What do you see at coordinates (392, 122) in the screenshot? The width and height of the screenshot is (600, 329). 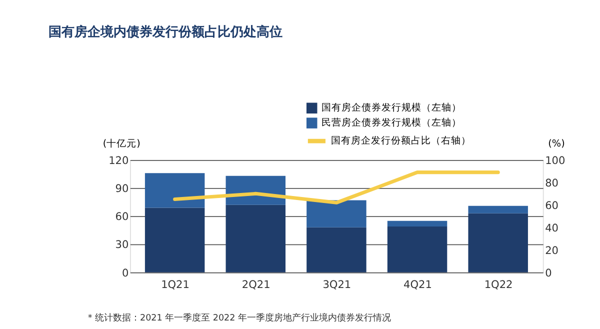 I see `legend-label: 民营房企债券发行规模（左轴）` at bounding box center [392, 122].